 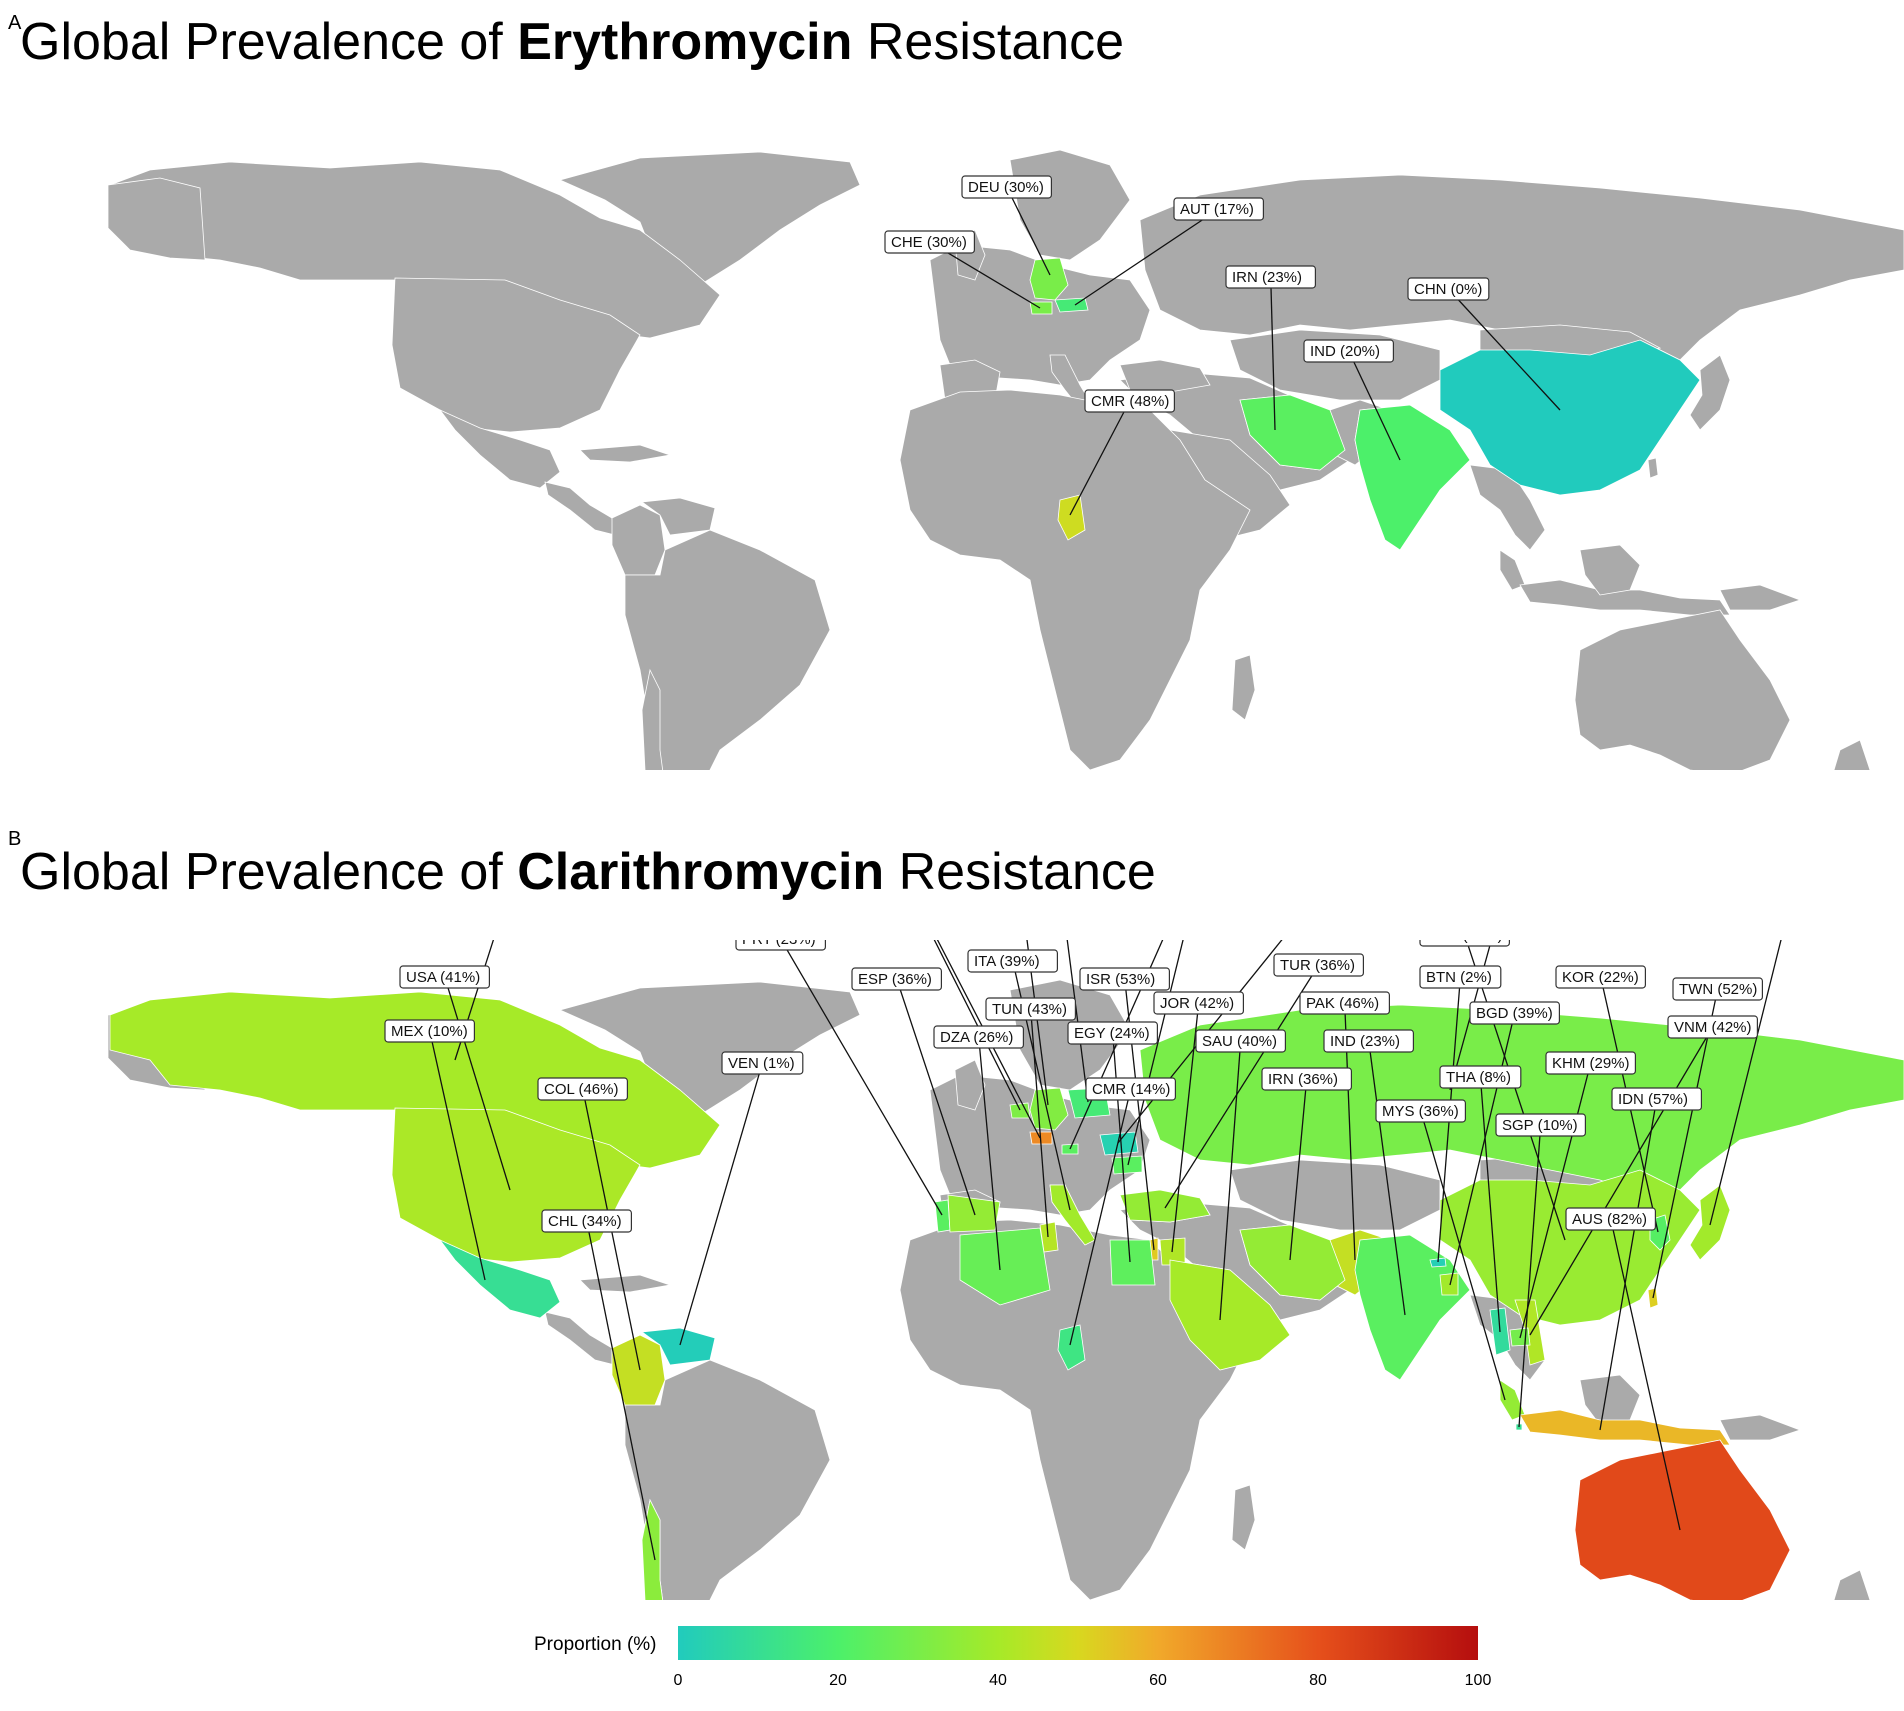 I want to click on country-chn, so click(x=1570, y=417).